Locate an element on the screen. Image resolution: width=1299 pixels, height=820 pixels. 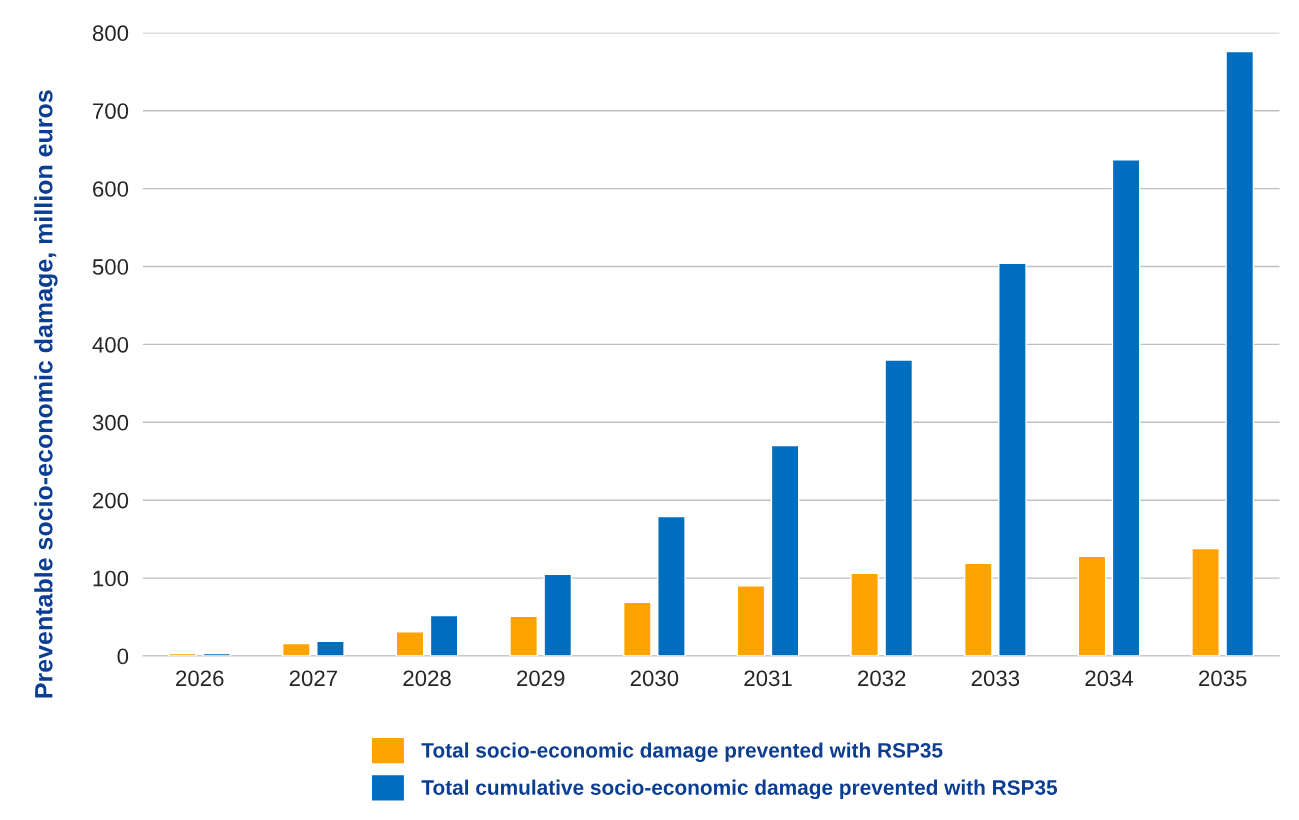
x-tick-label: 2029 is located at coordinates (541, 678).